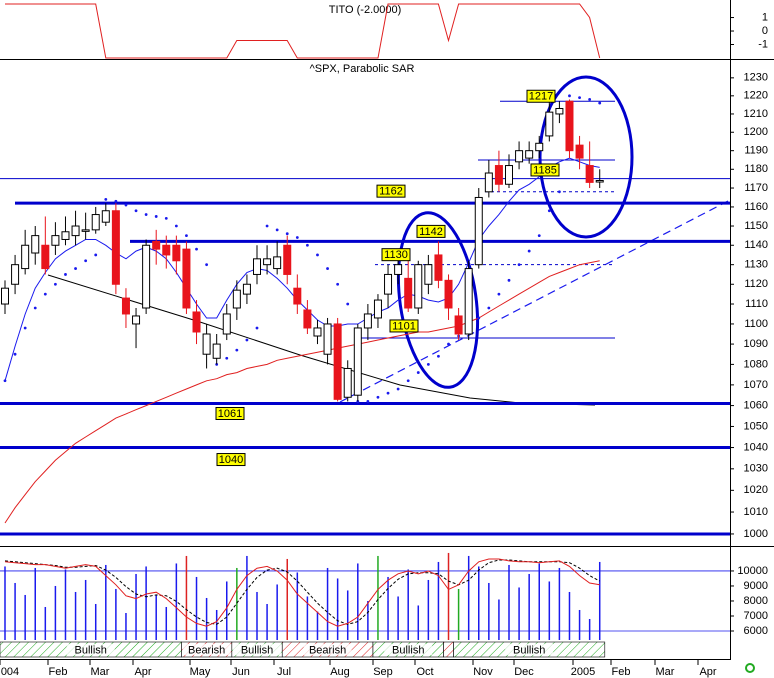  I want to click on y-tick-label: 1090, so click(756, 344).